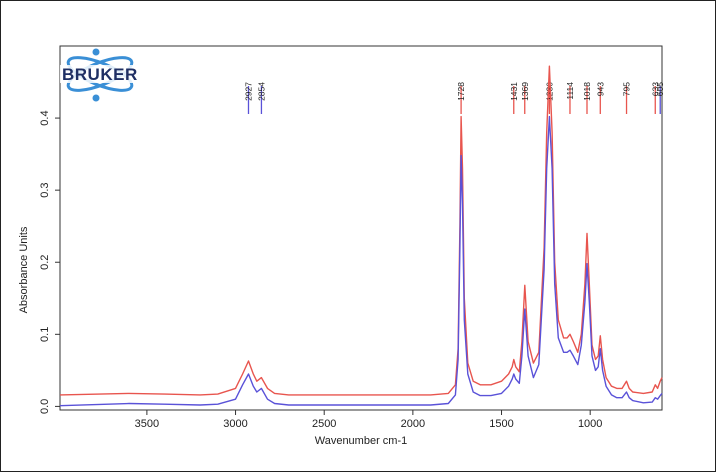  I want to click on y-tick-label: 0.0, so click(45, 406).